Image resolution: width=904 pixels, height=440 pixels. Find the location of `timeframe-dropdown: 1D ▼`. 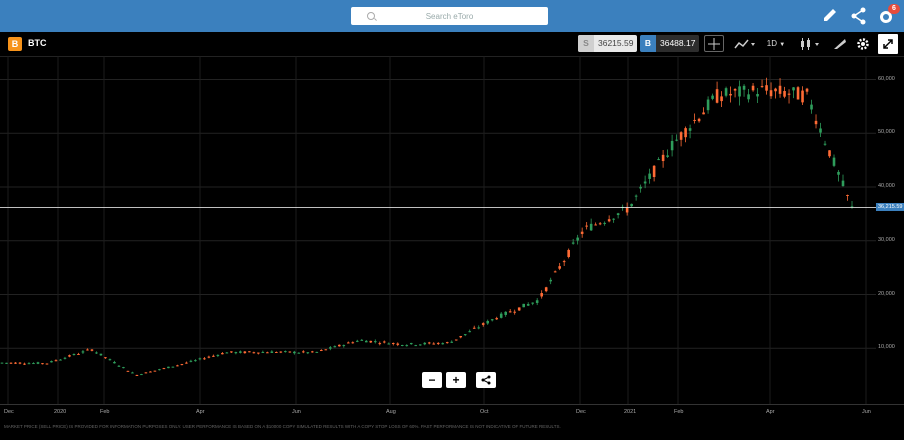

timeframe-dropdown: 1D ▼ is located at coordinates (776, 43).